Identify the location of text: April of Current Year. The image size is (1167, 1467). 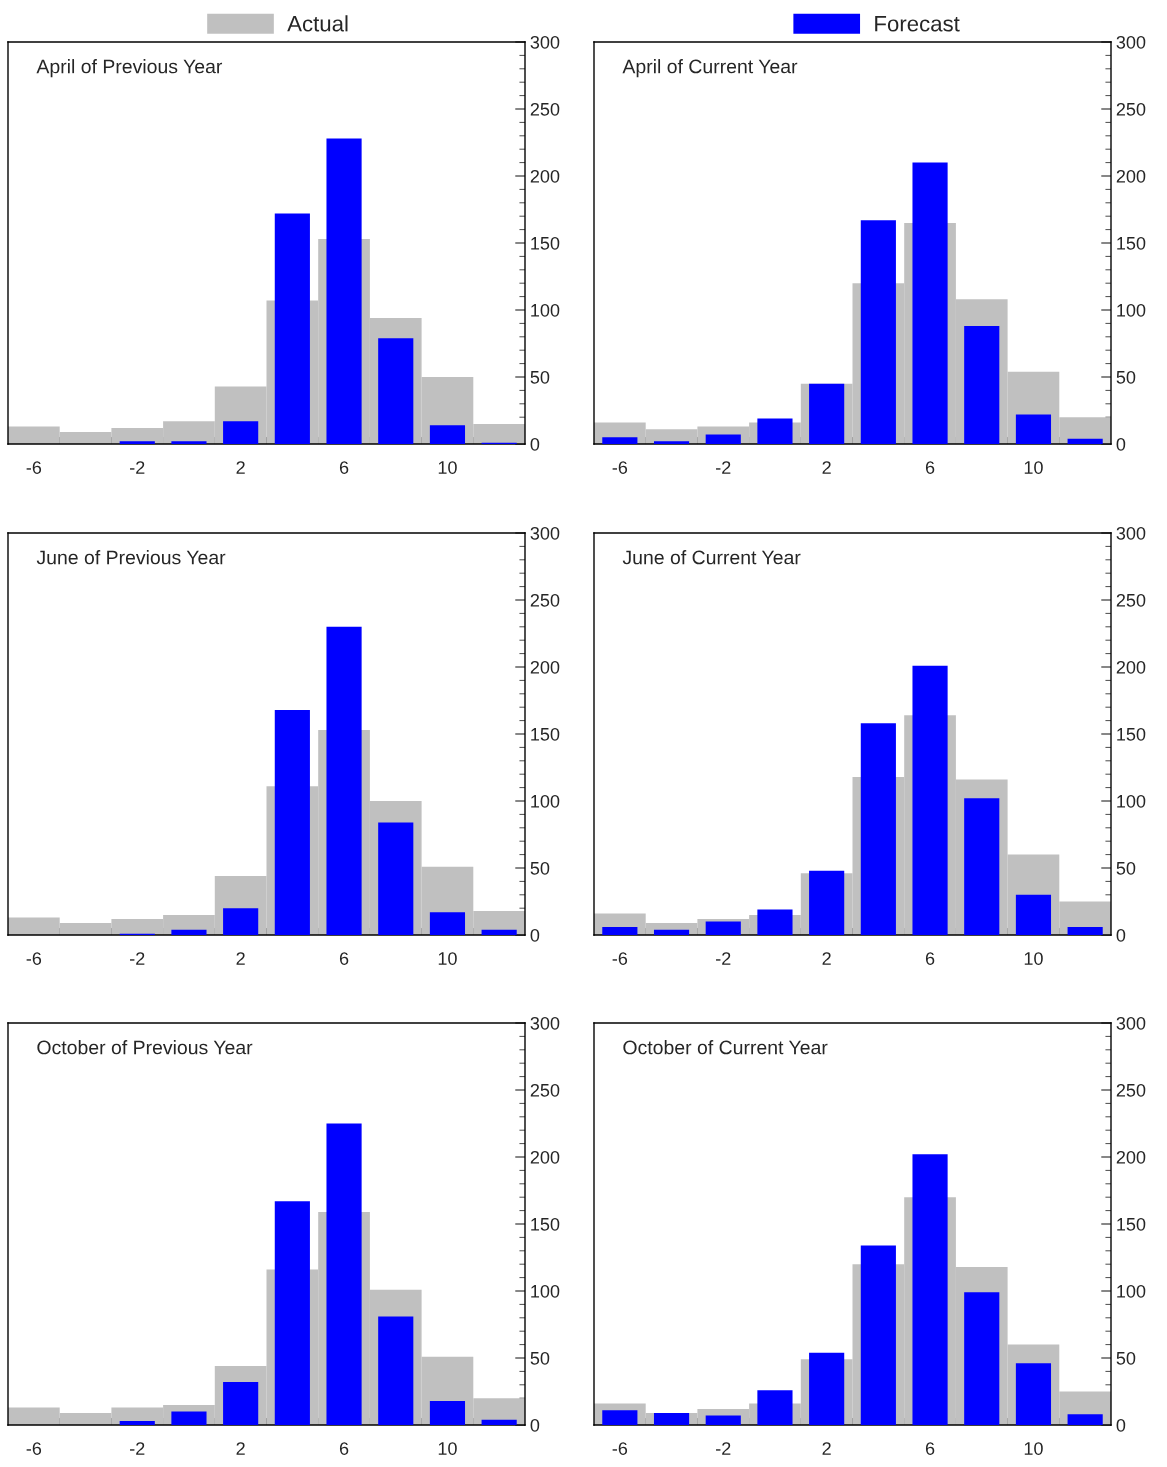
(710, 68).